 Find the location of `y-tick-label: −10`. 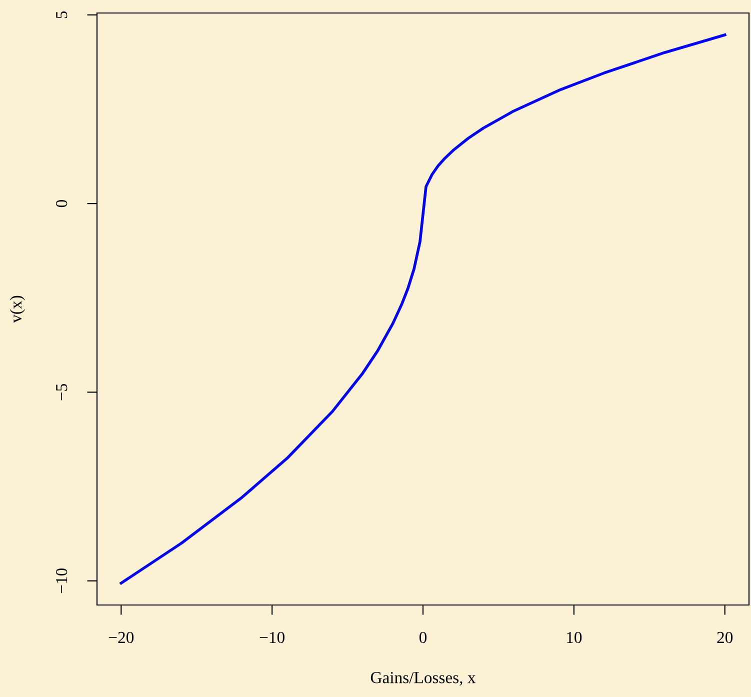

y-tick-label: −10 is located at coordinates (62, 581).